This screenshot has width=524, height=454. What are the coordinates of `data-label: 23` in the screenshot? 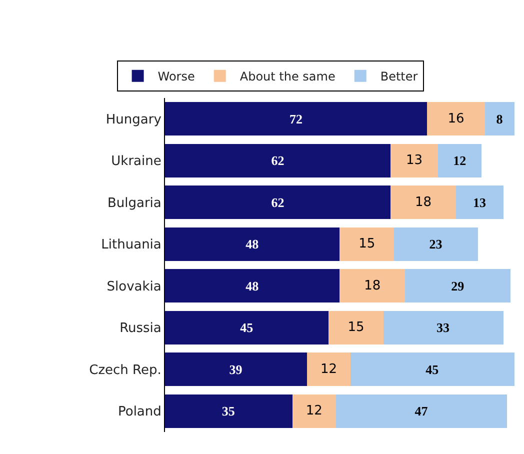 It's located at (436, 244).